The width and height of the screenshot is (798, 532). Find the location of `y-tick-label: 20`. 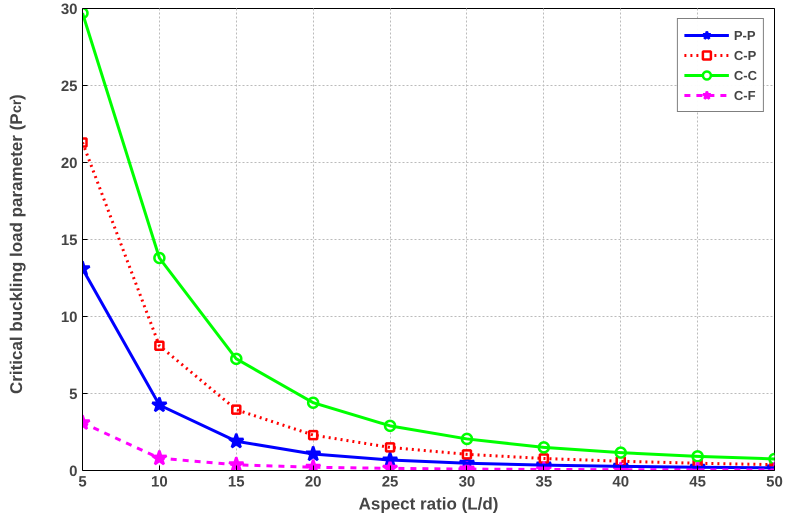

y-tick-label: 20 is located at coordinates (69, 163).